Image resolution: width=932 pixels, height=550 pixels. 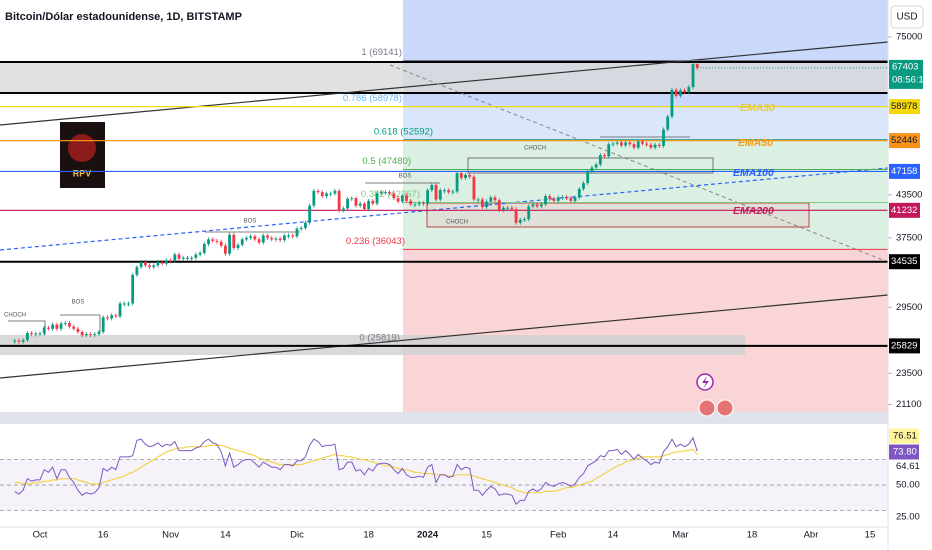 What do you see at coordinates (618, 215) in the screenshot?
I see `zone-box` at bounding box center [618, 215].